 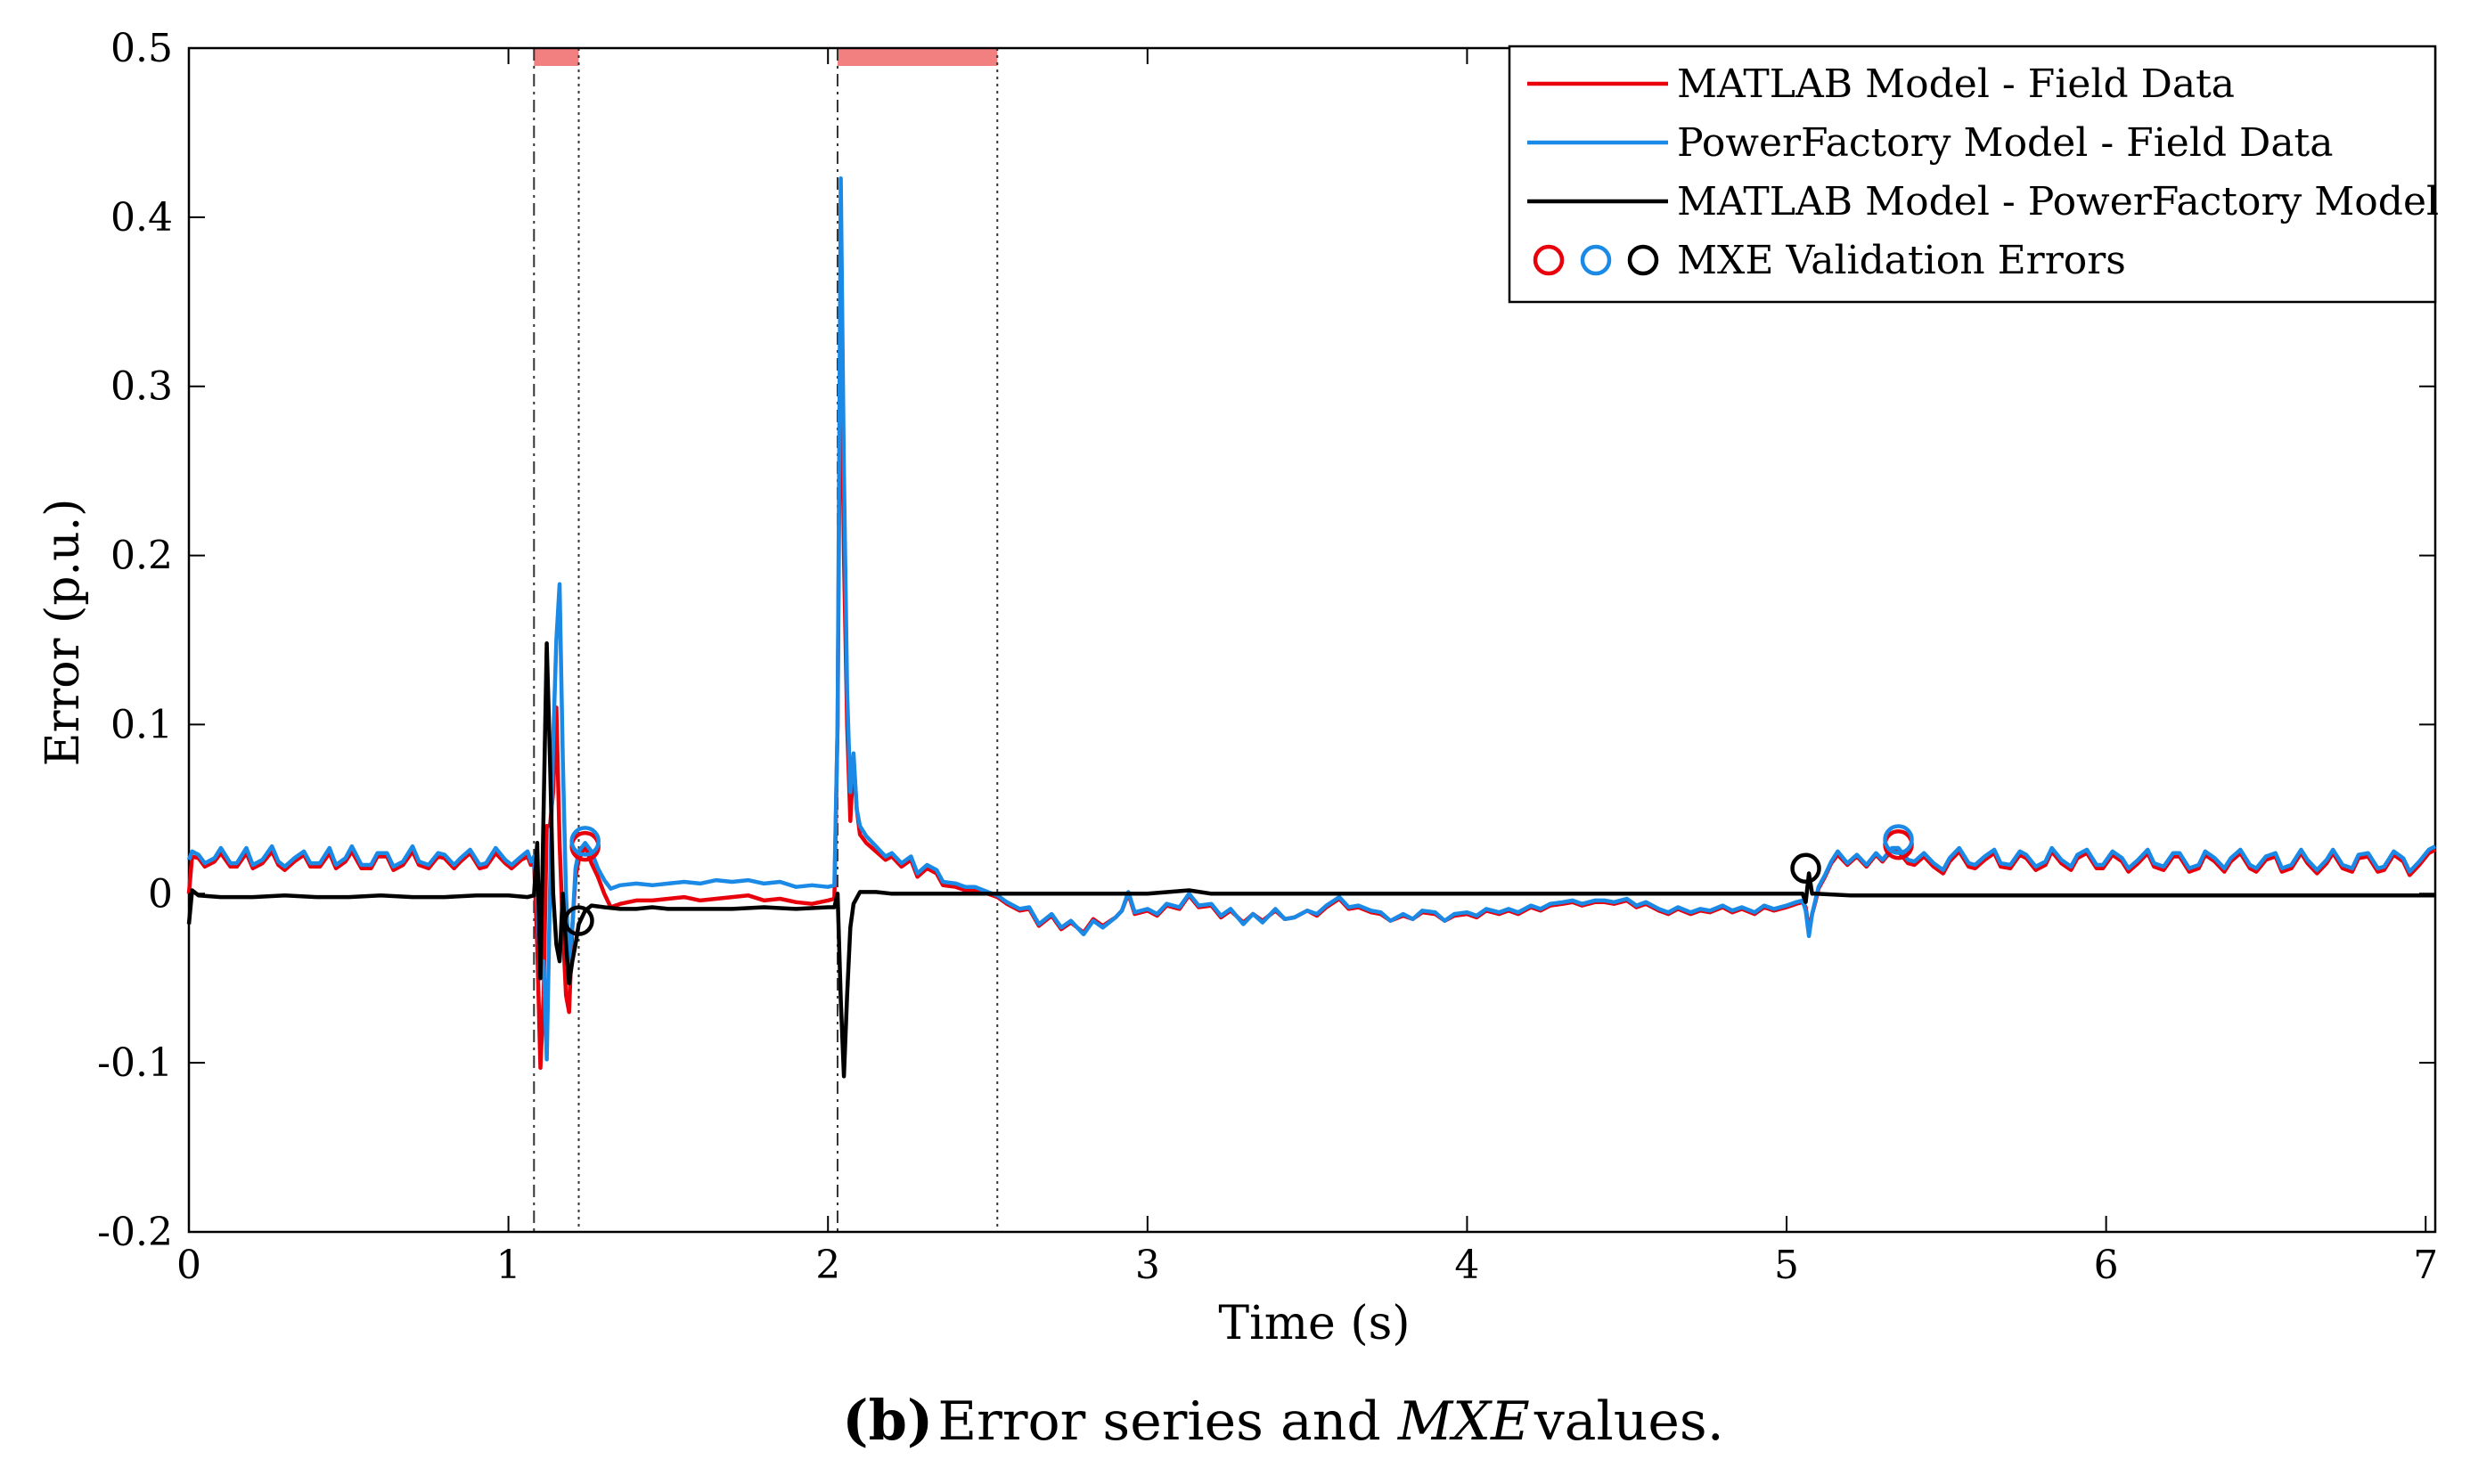 I want to click on y-tick-label-6: 0.4, so click(x=141, y=218).